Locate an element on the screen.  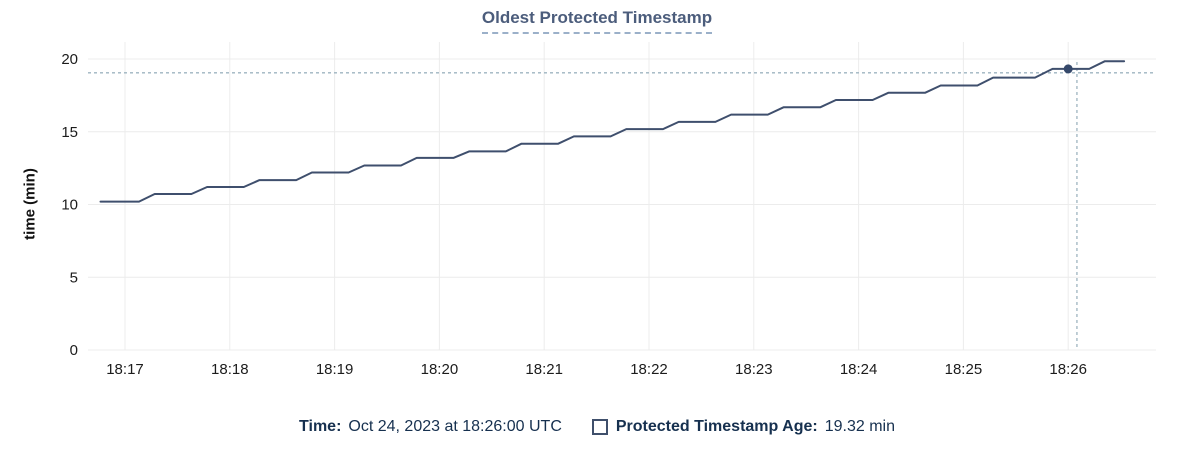
chart-title-row: Oldest Protected Timestamp is located at coordinates (597, 21).